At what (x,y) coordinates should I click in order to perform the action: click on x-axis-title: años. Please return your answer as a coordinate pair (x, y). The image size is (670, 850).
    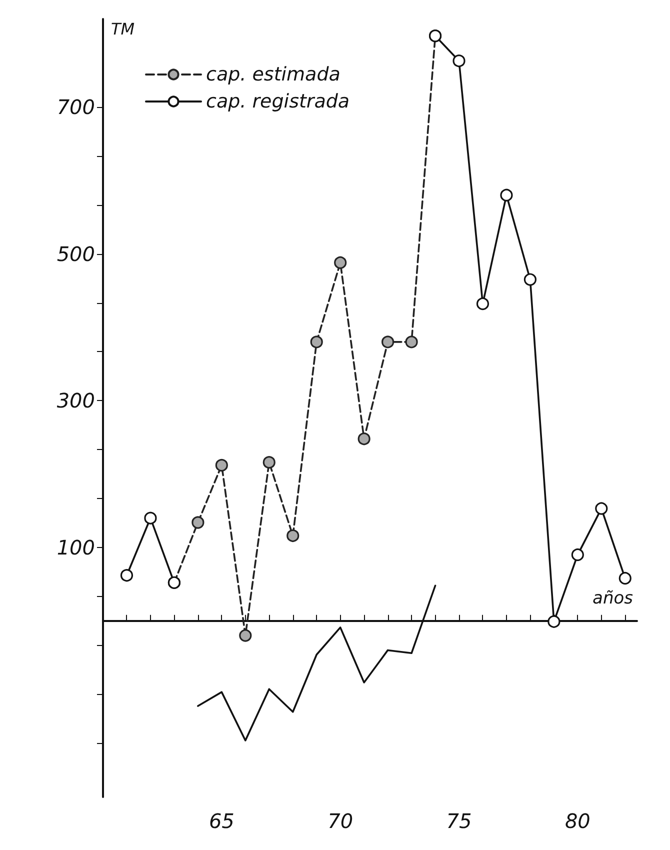
    Looking at the image, I should click on (613, 598).